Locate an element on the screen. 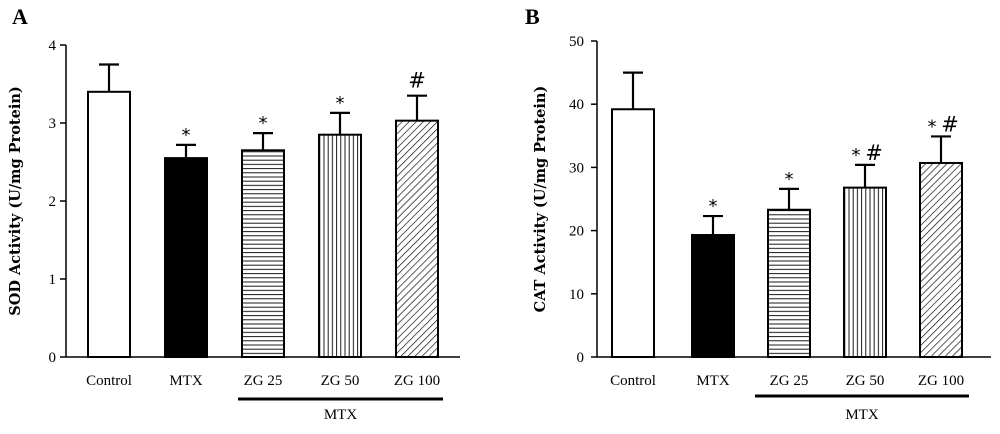  y-tick-label: 40 is located at coordinates (576, 105).